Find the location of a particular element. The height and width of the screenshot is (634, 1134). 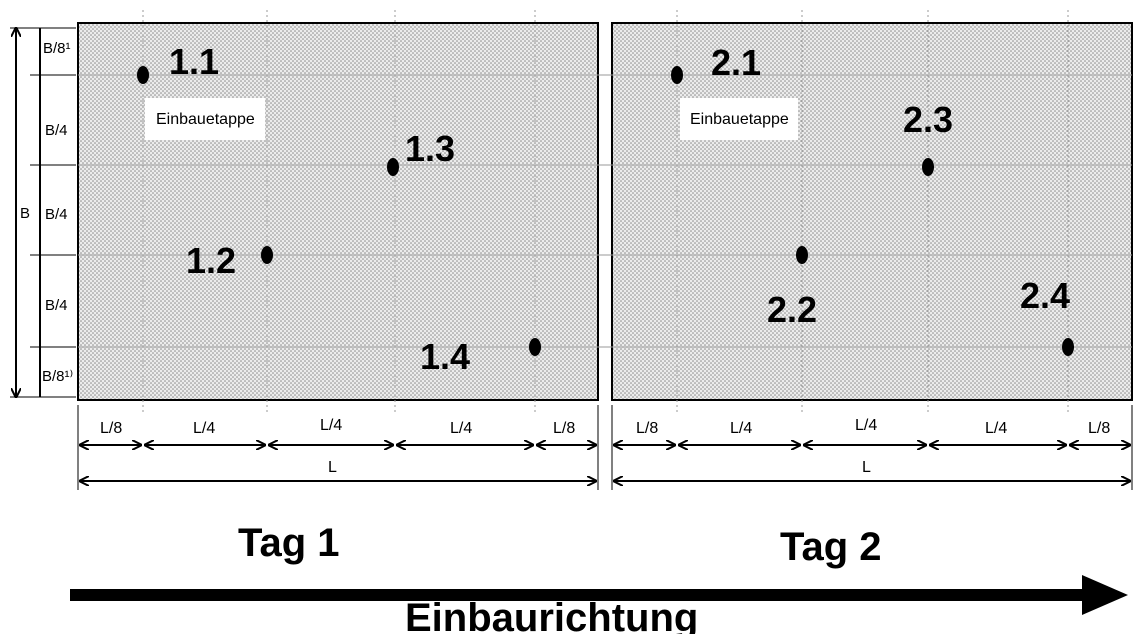

day2-point-2-label: 2.2 is located at coordinates (792, 309).